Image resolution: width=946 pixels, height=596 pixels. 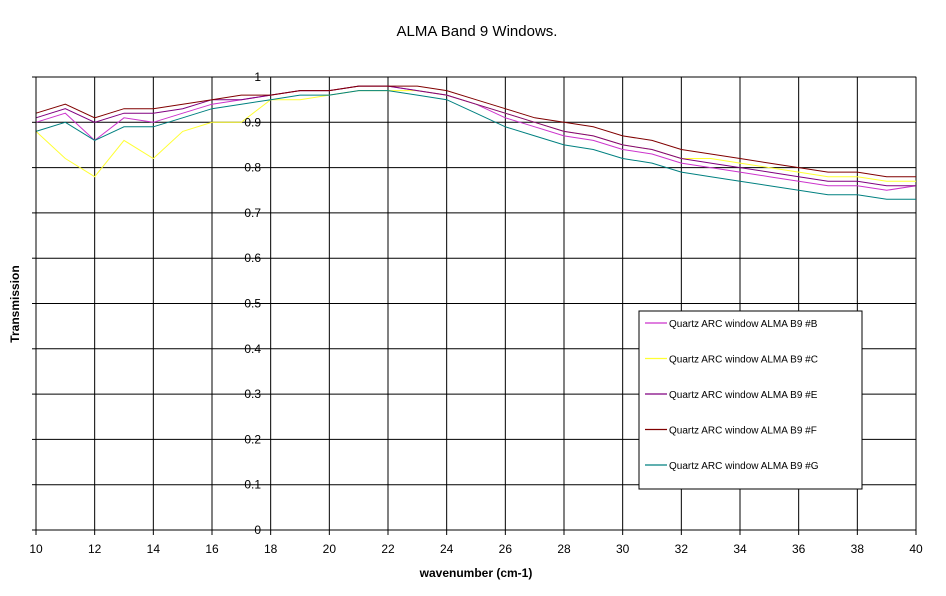 What do you see at coordinates (252, 485) in the screenshot?
I see `y-tick-label: 0.1` at bounding box center [252, 485].